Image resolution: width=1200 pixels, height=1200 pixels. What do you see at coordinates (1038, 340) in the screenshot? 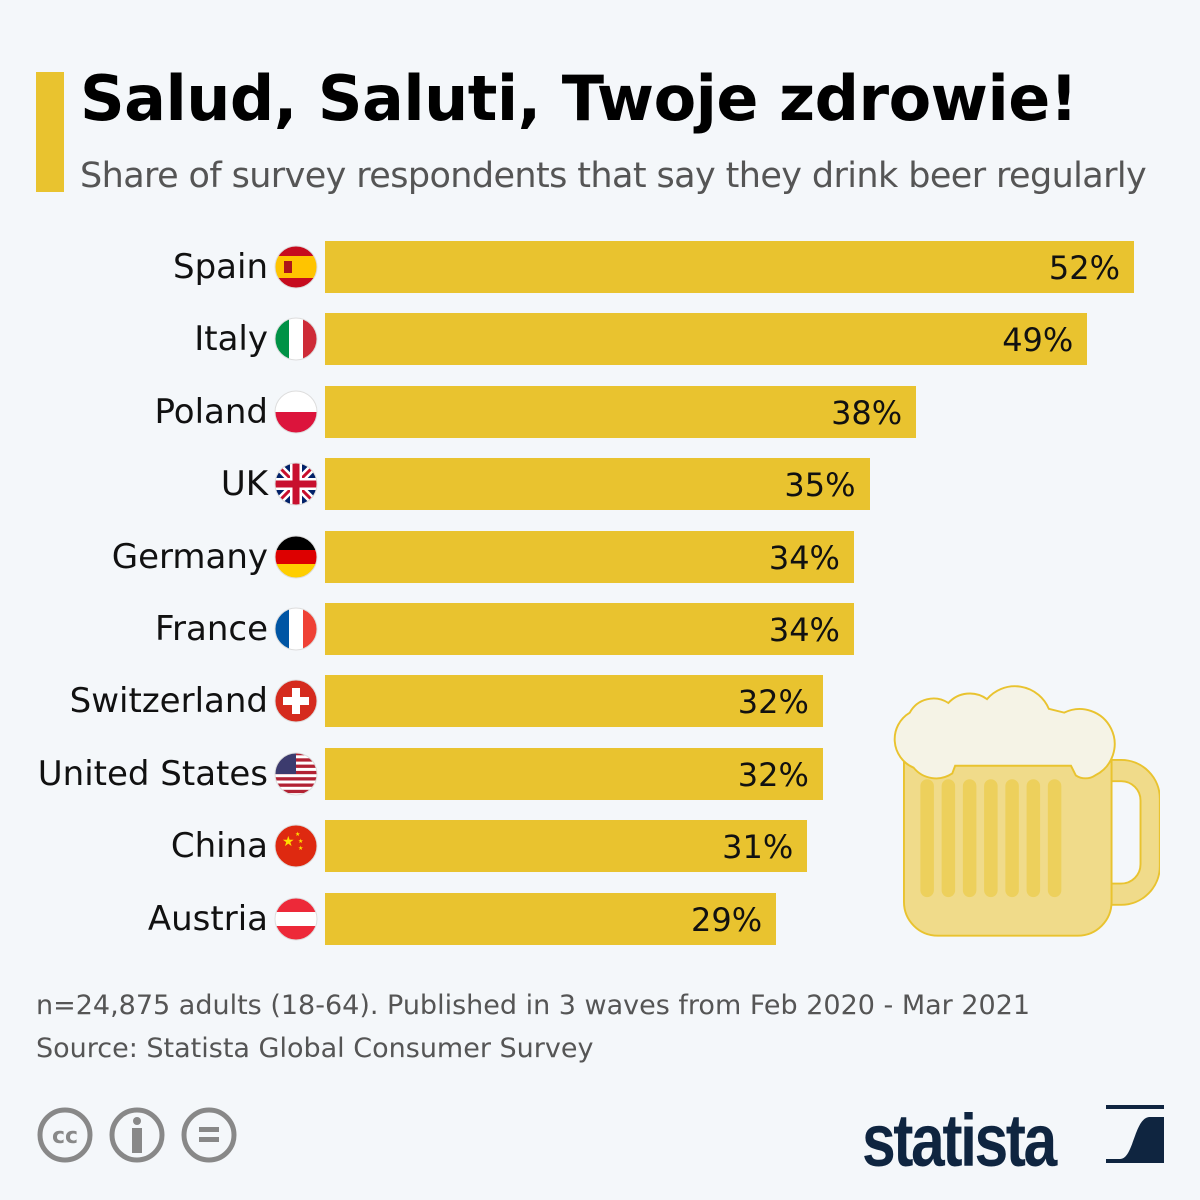
I see `value-label: 49%` at bounding box center [1038, 340].